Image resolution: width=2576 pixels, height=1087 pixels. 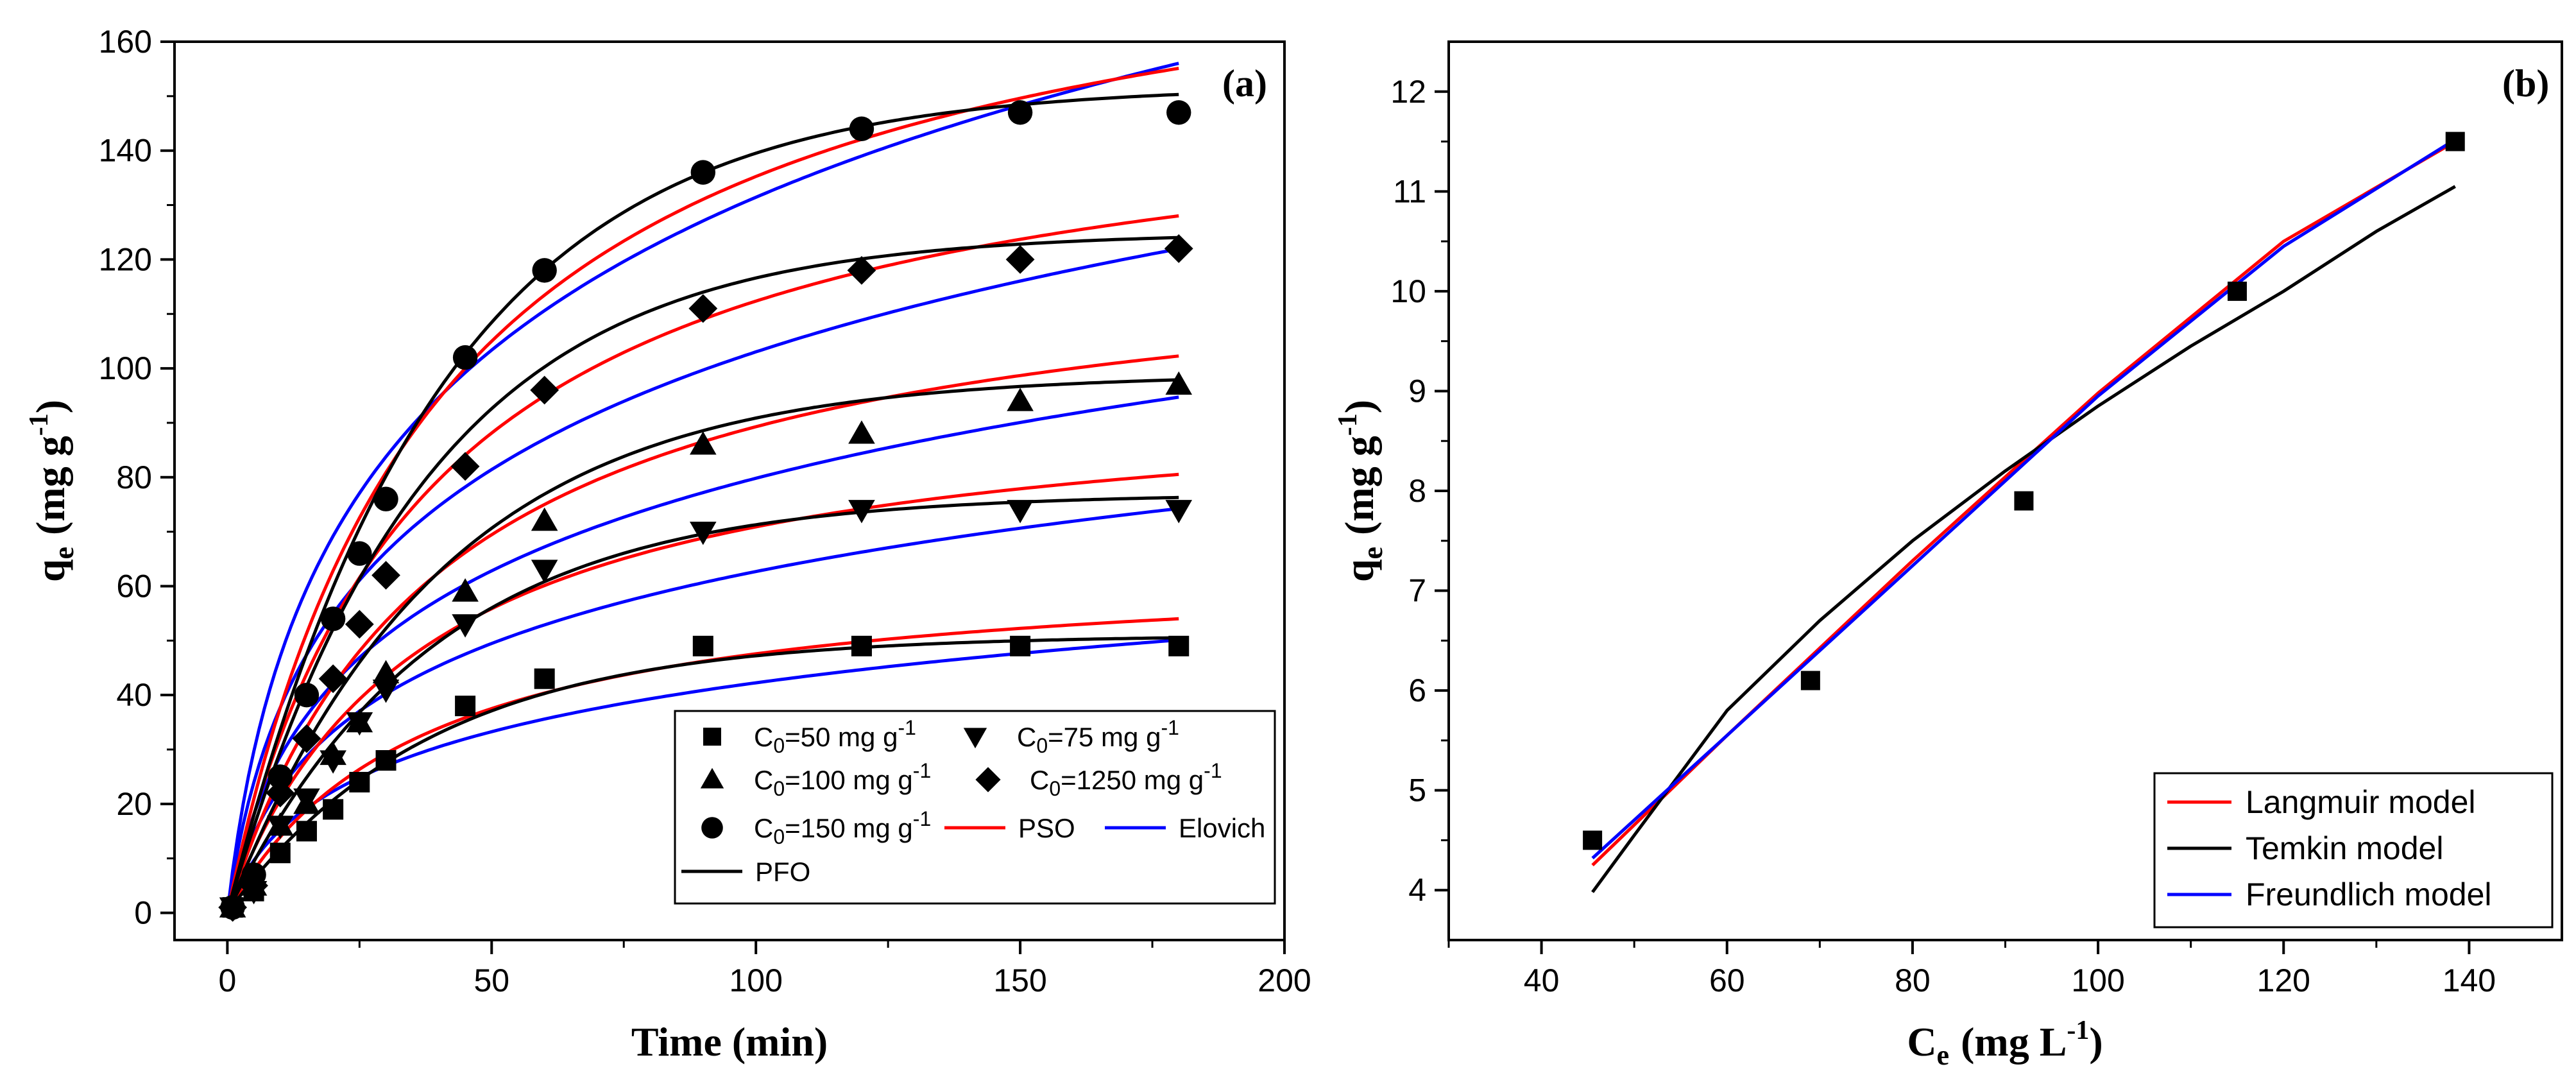 I want to click on y-tick-label-a: 20, so click(x=134, y=804).